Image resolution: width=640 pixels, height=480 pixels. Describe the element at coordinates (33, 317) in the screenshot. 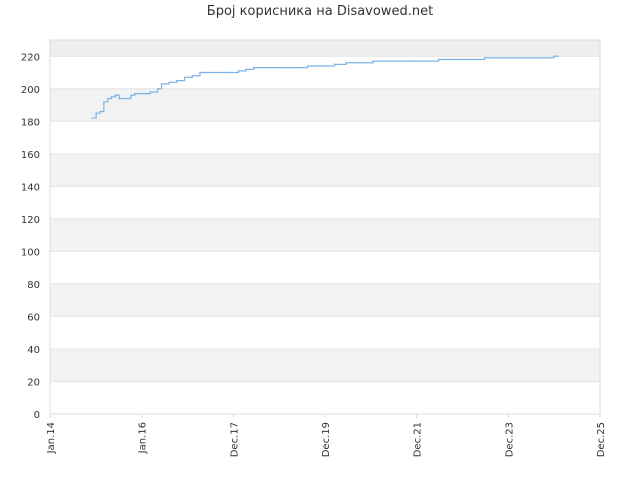

I see `y-tick-label: 60` at that location.